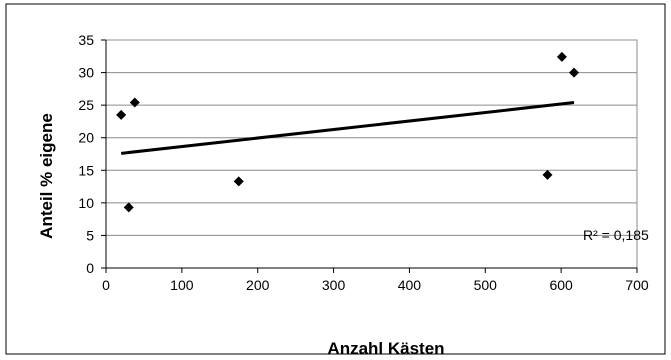  I want to click on x-tick-label-1: 100, so click(182, 285).